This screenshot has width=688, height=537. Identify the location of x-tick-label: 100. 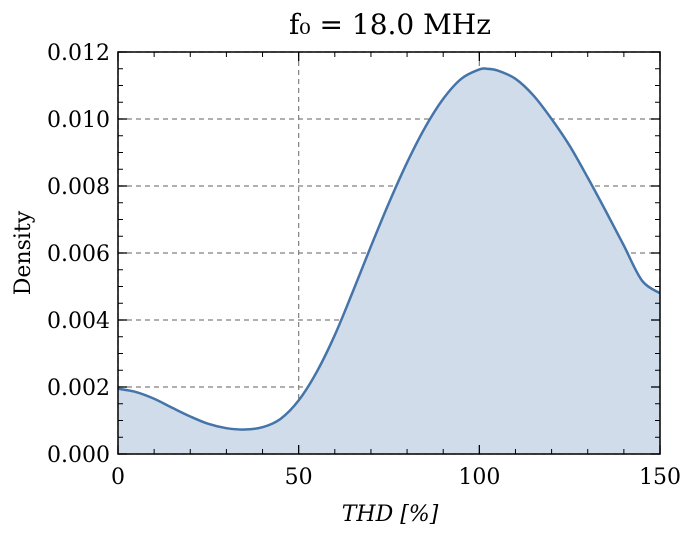
(479, 477).